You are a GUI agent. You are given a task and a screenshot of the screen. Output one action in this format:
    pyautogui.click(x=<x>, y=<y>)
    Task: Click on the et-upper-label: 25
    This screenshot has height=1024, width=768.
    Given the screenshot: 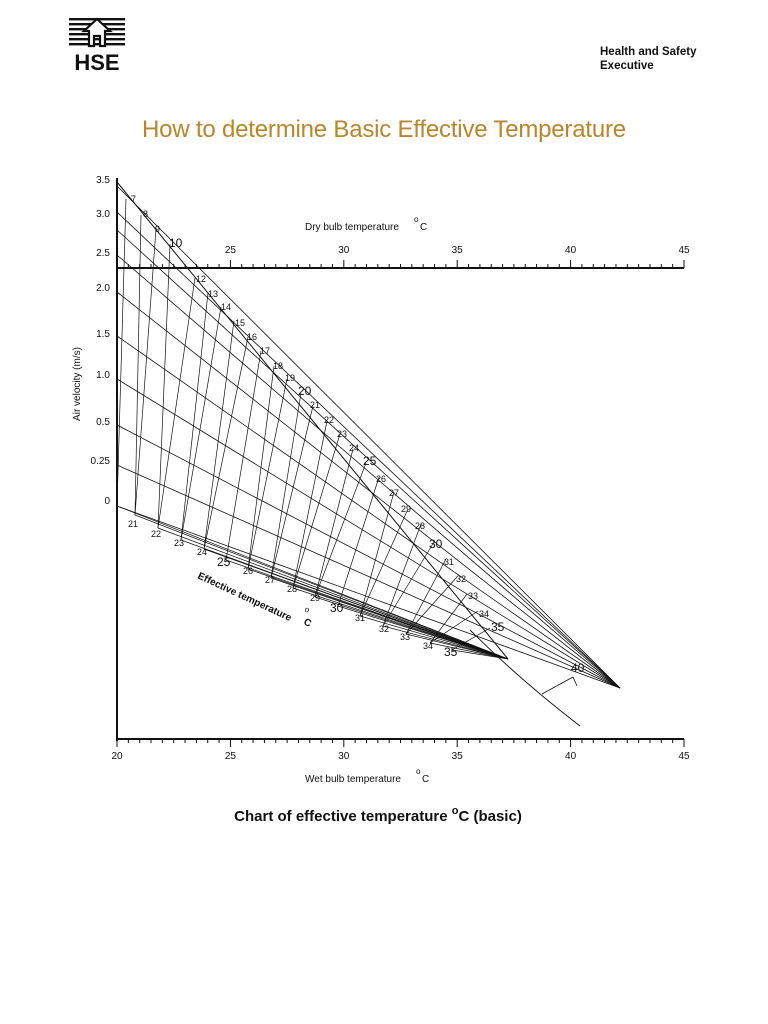 What is the action you would take?
    pyautogui.click(x=370, y=461)
    